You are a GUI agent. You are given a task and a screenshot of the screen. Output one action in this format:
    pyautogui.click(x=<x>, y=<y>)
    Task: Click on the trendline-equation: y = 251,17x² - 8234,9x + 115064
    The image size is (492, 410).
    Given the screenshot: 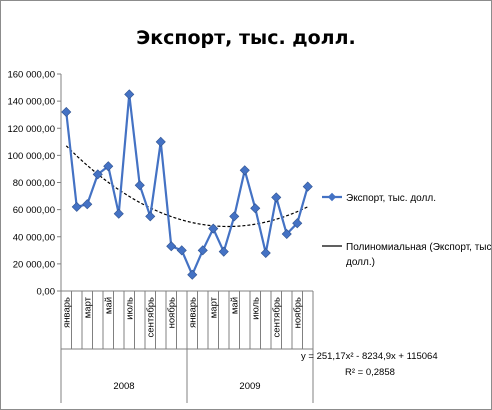 What is the action you would take?
    pyautogui.click(x=369, y=356)
    